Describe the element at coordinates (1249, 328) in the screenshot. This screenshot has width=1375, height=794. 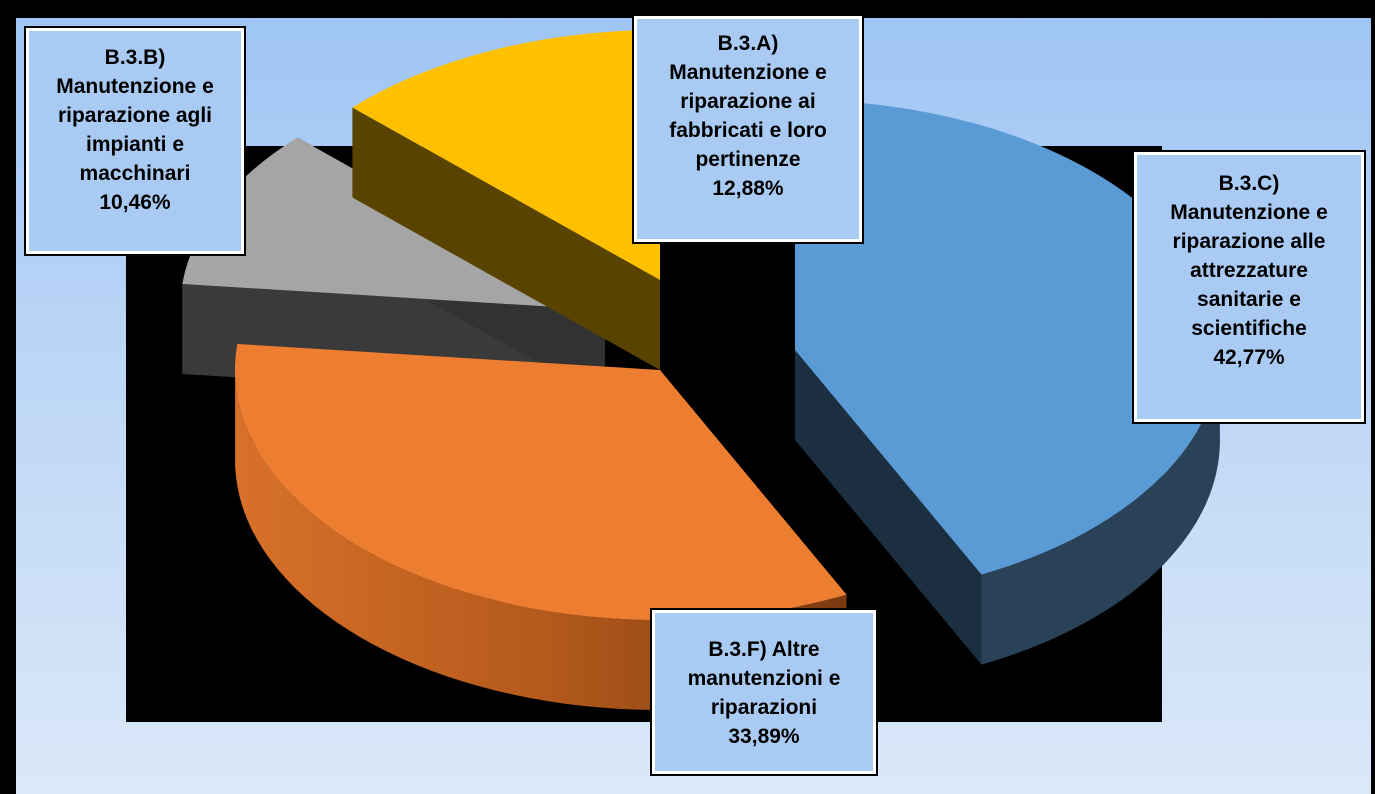
I see `label-b3c-line6: scientifiche` at that location.